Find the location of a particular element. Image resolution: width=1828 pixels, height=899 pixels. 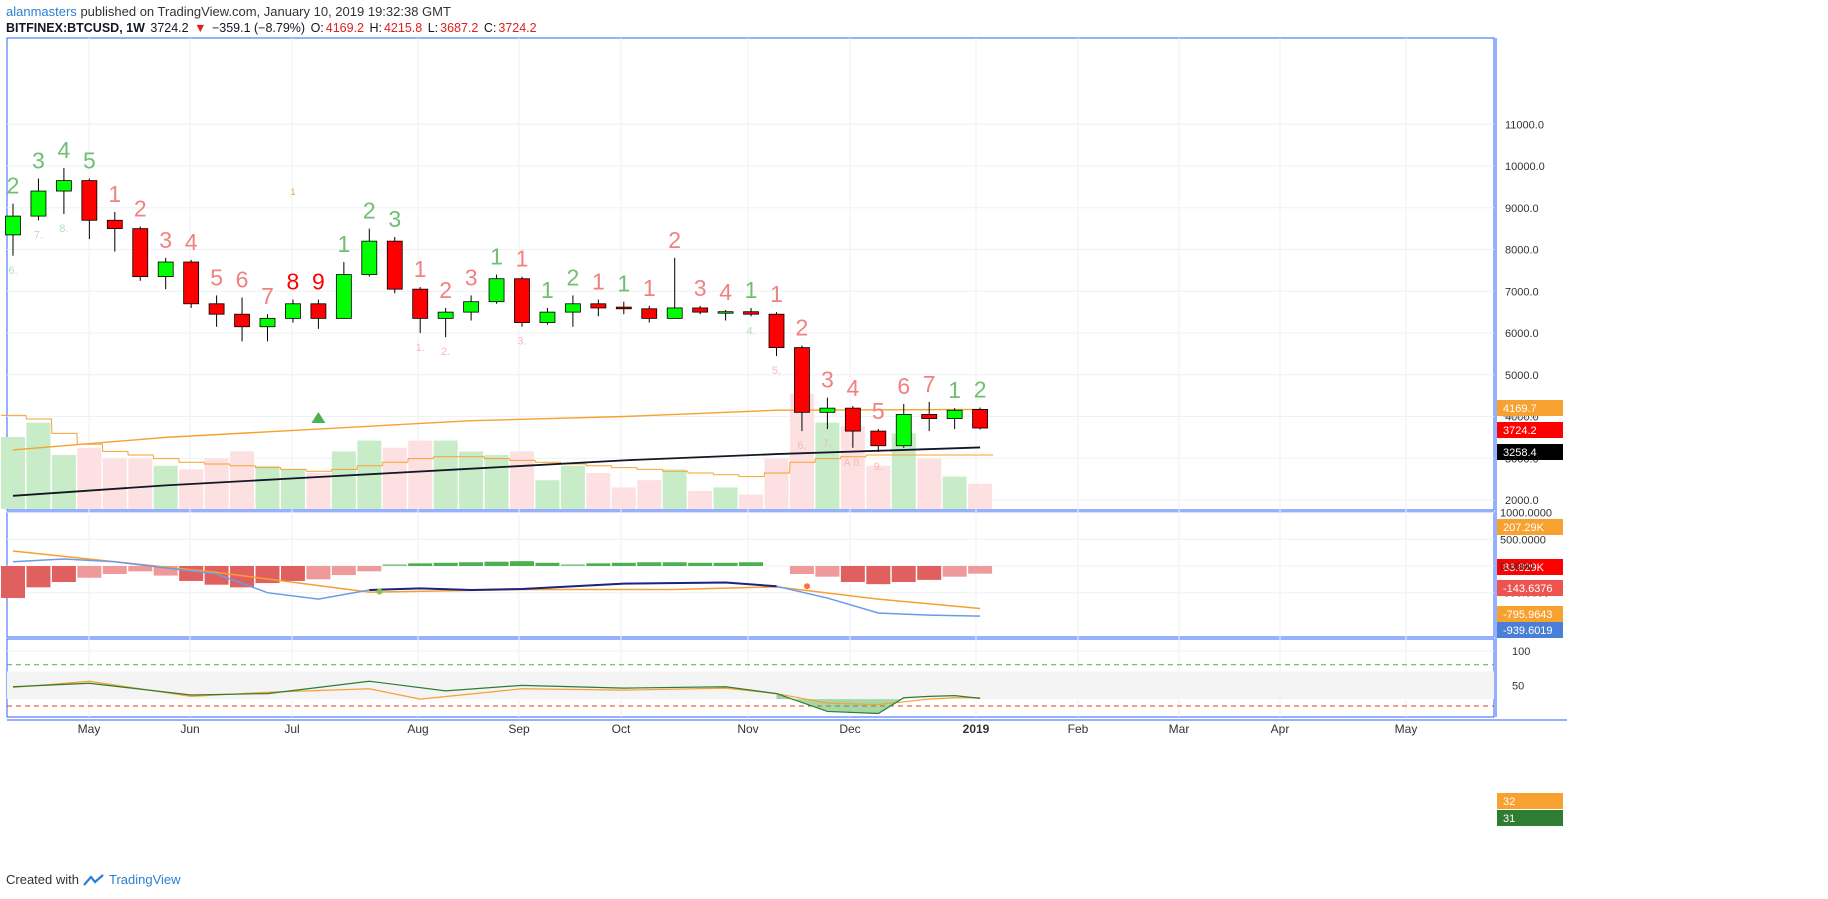

td-setup-label: 8. is located at coordinates (63, 229).